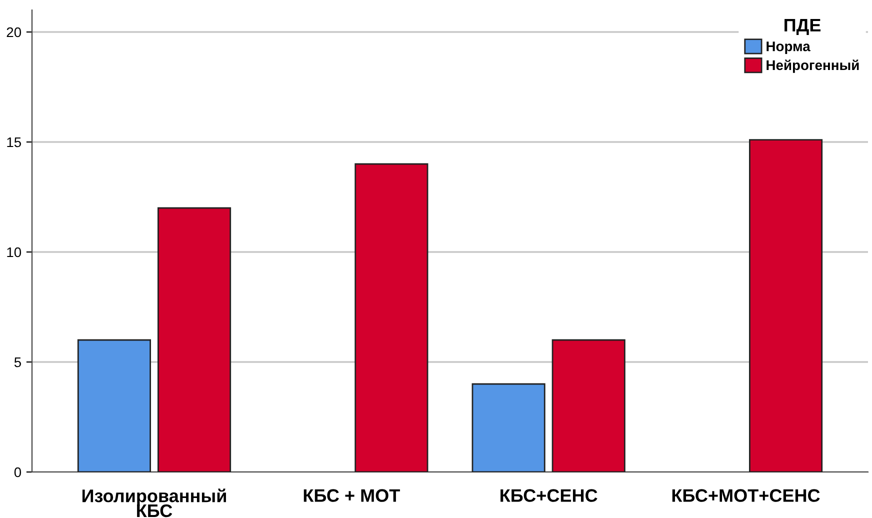 This screenshot has width=872, height=518. What do you see at coordinates (549, 495) in the screenshot?
I see `x-tick-label: КБС+СЕНС` at bounding box center [549, 495].